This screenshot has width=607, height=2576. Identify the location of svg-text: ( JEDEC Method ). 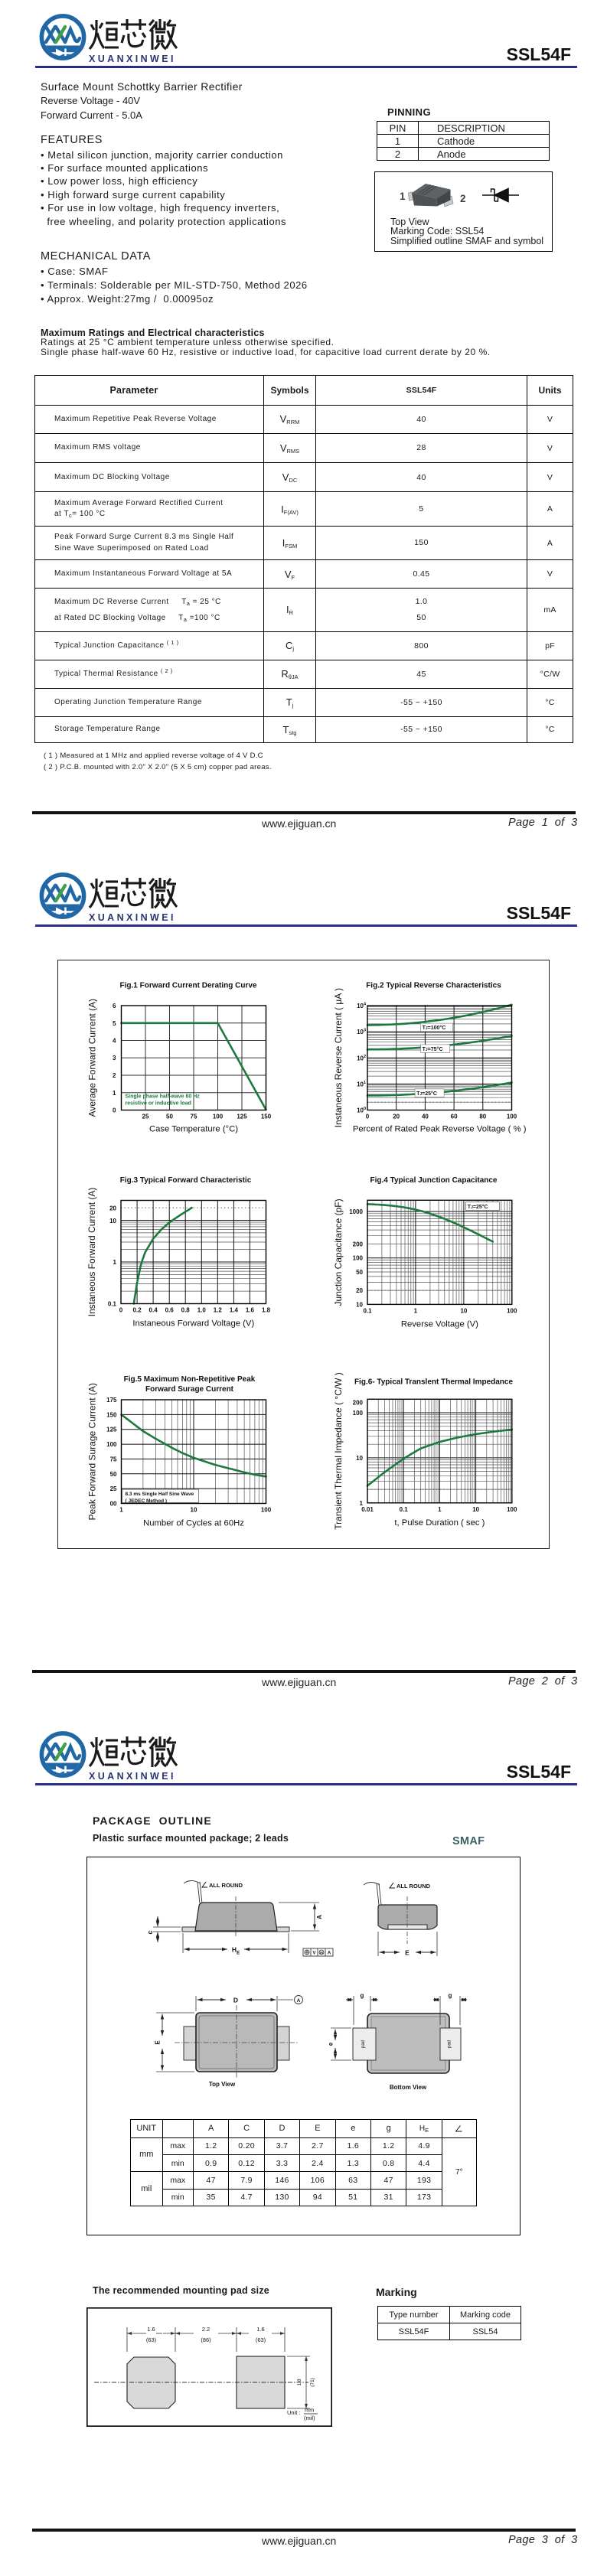
(147, 1501).